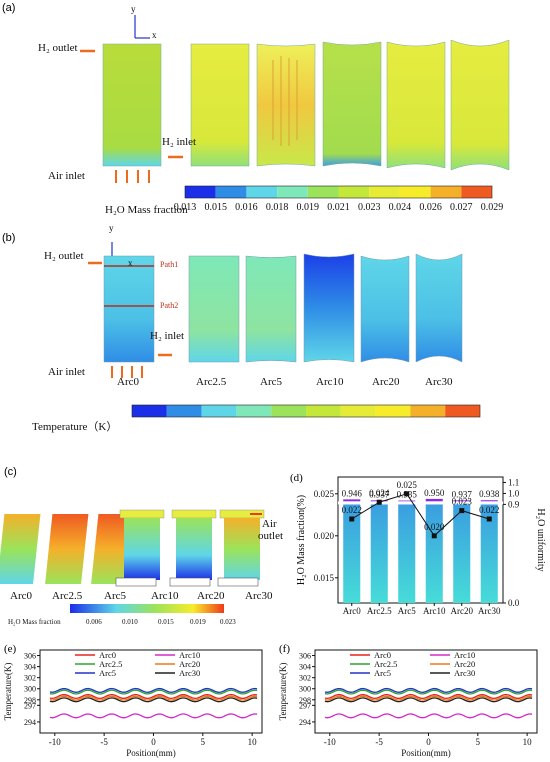 This screenshot has height=762, width=550. What do you see at coordinates (189, 673) in the screenshot?
I see `legend-label: Arc30` at bounding box center [189, 673].